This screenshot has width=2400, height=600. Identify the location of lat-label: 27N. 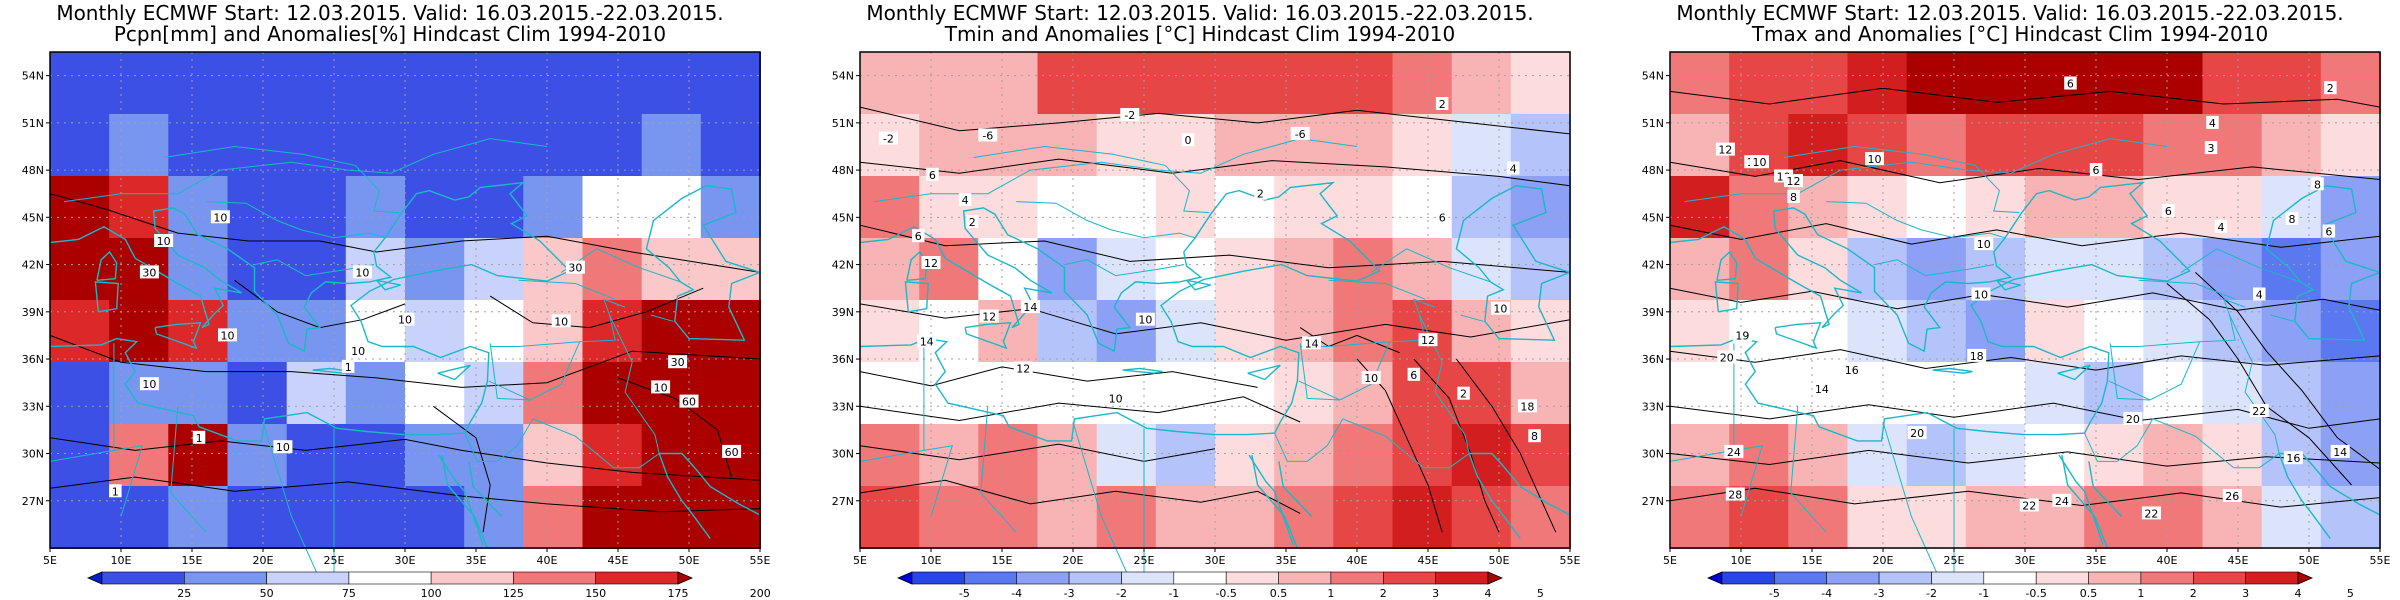
(843, 501).